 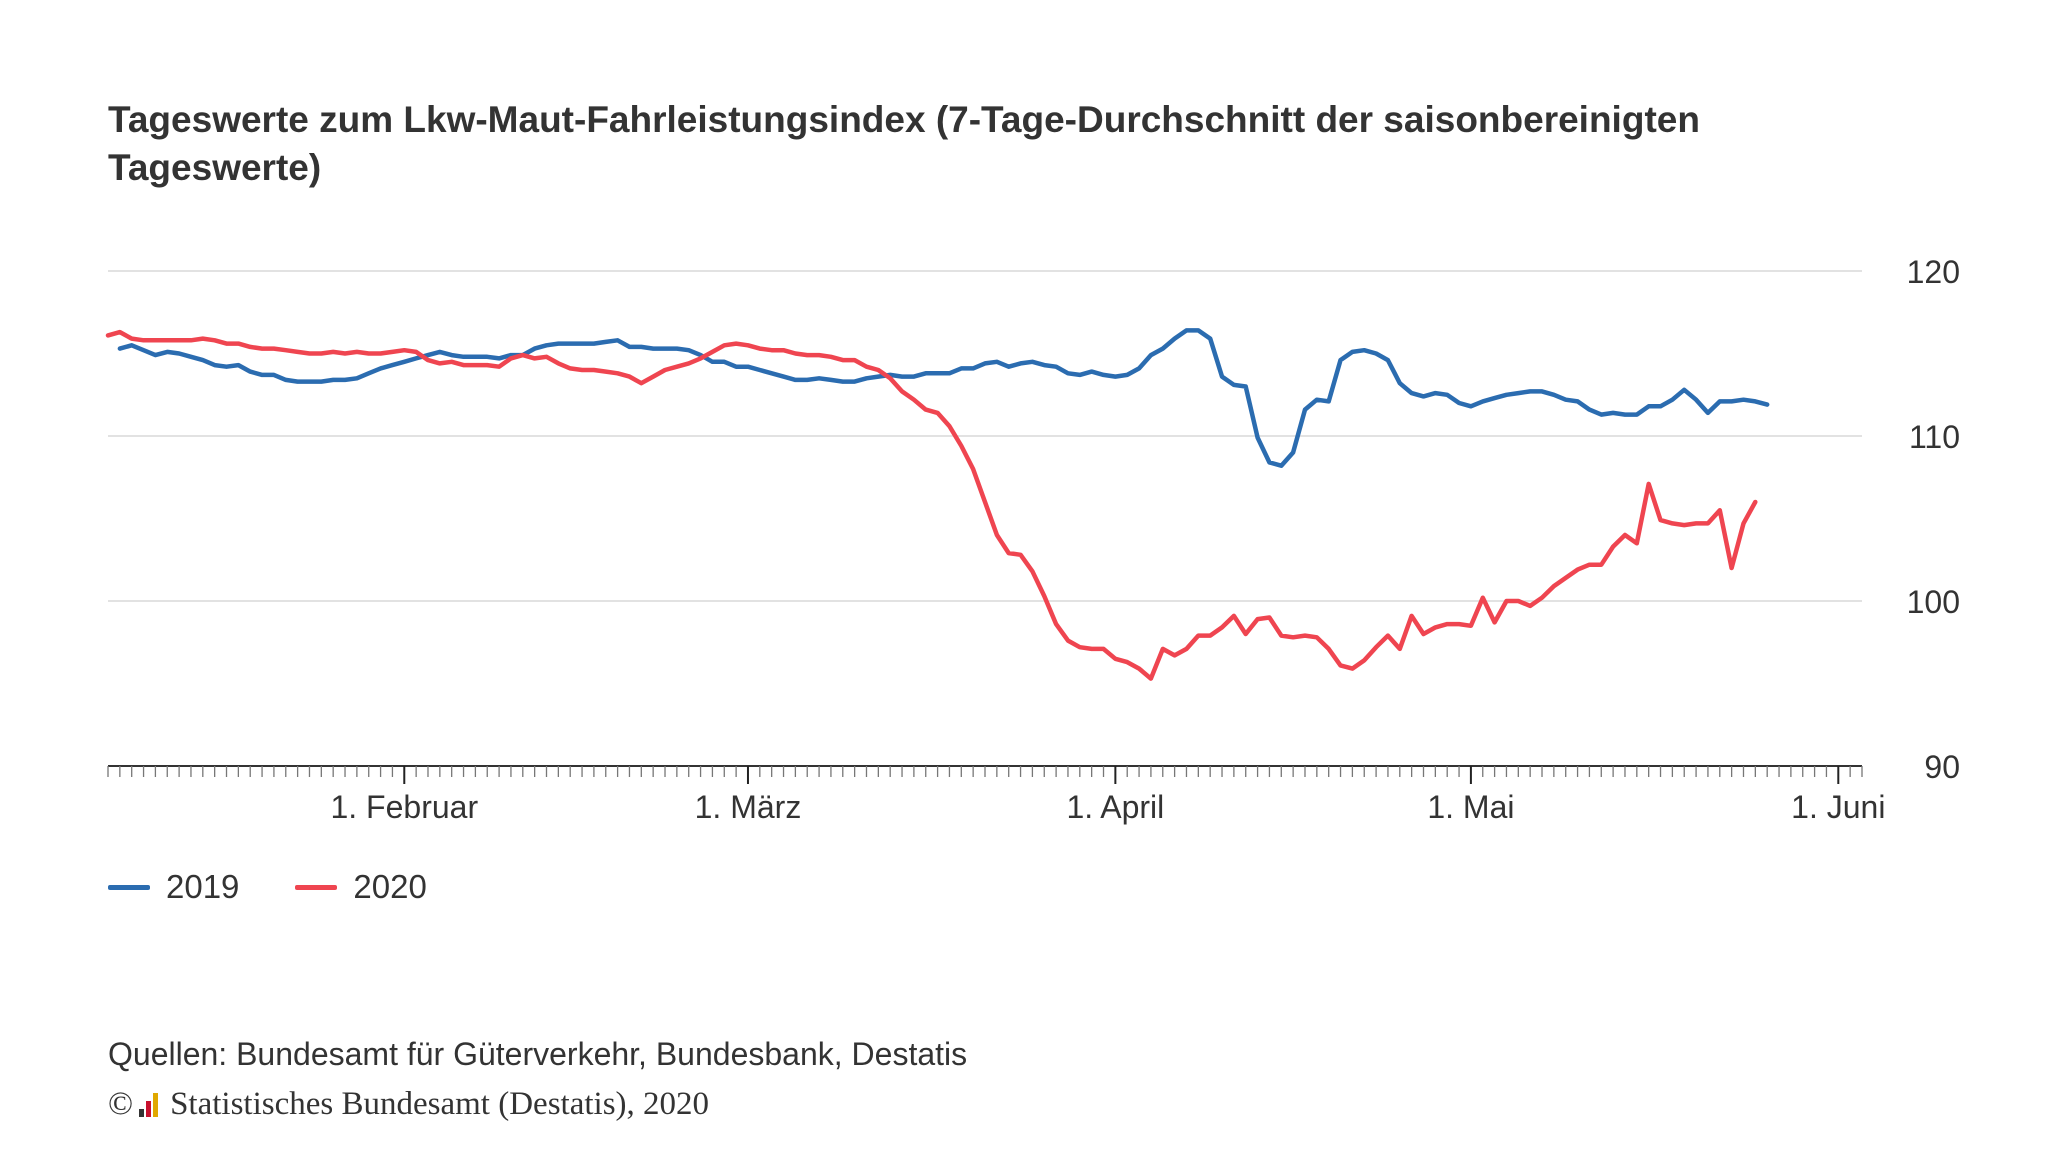 I want to click on copyright-icon: ©, so click(x=121, y=1104).